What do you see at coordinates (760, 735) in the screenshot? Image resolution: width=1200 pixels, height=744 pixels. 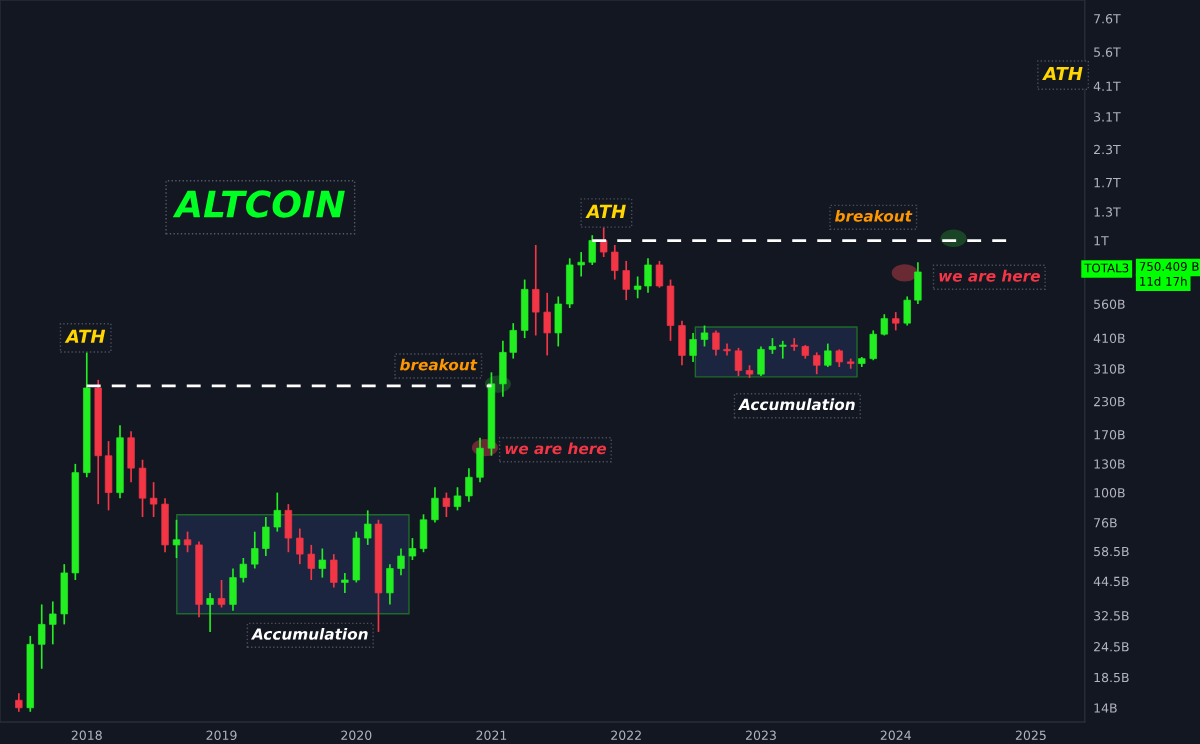 I see `x-tick-label: 2023` at bounding box center [760, 735].